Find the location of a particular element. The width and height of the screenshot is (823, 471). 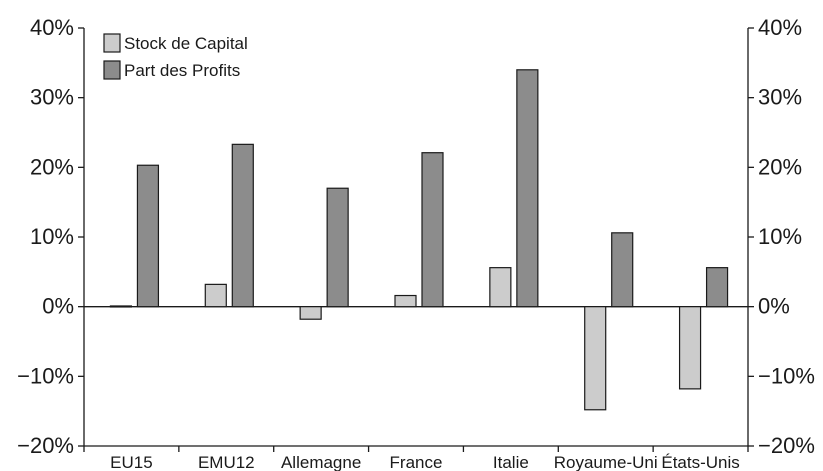

right-y-tick-label: 0% is located at coordinates (774, 306).